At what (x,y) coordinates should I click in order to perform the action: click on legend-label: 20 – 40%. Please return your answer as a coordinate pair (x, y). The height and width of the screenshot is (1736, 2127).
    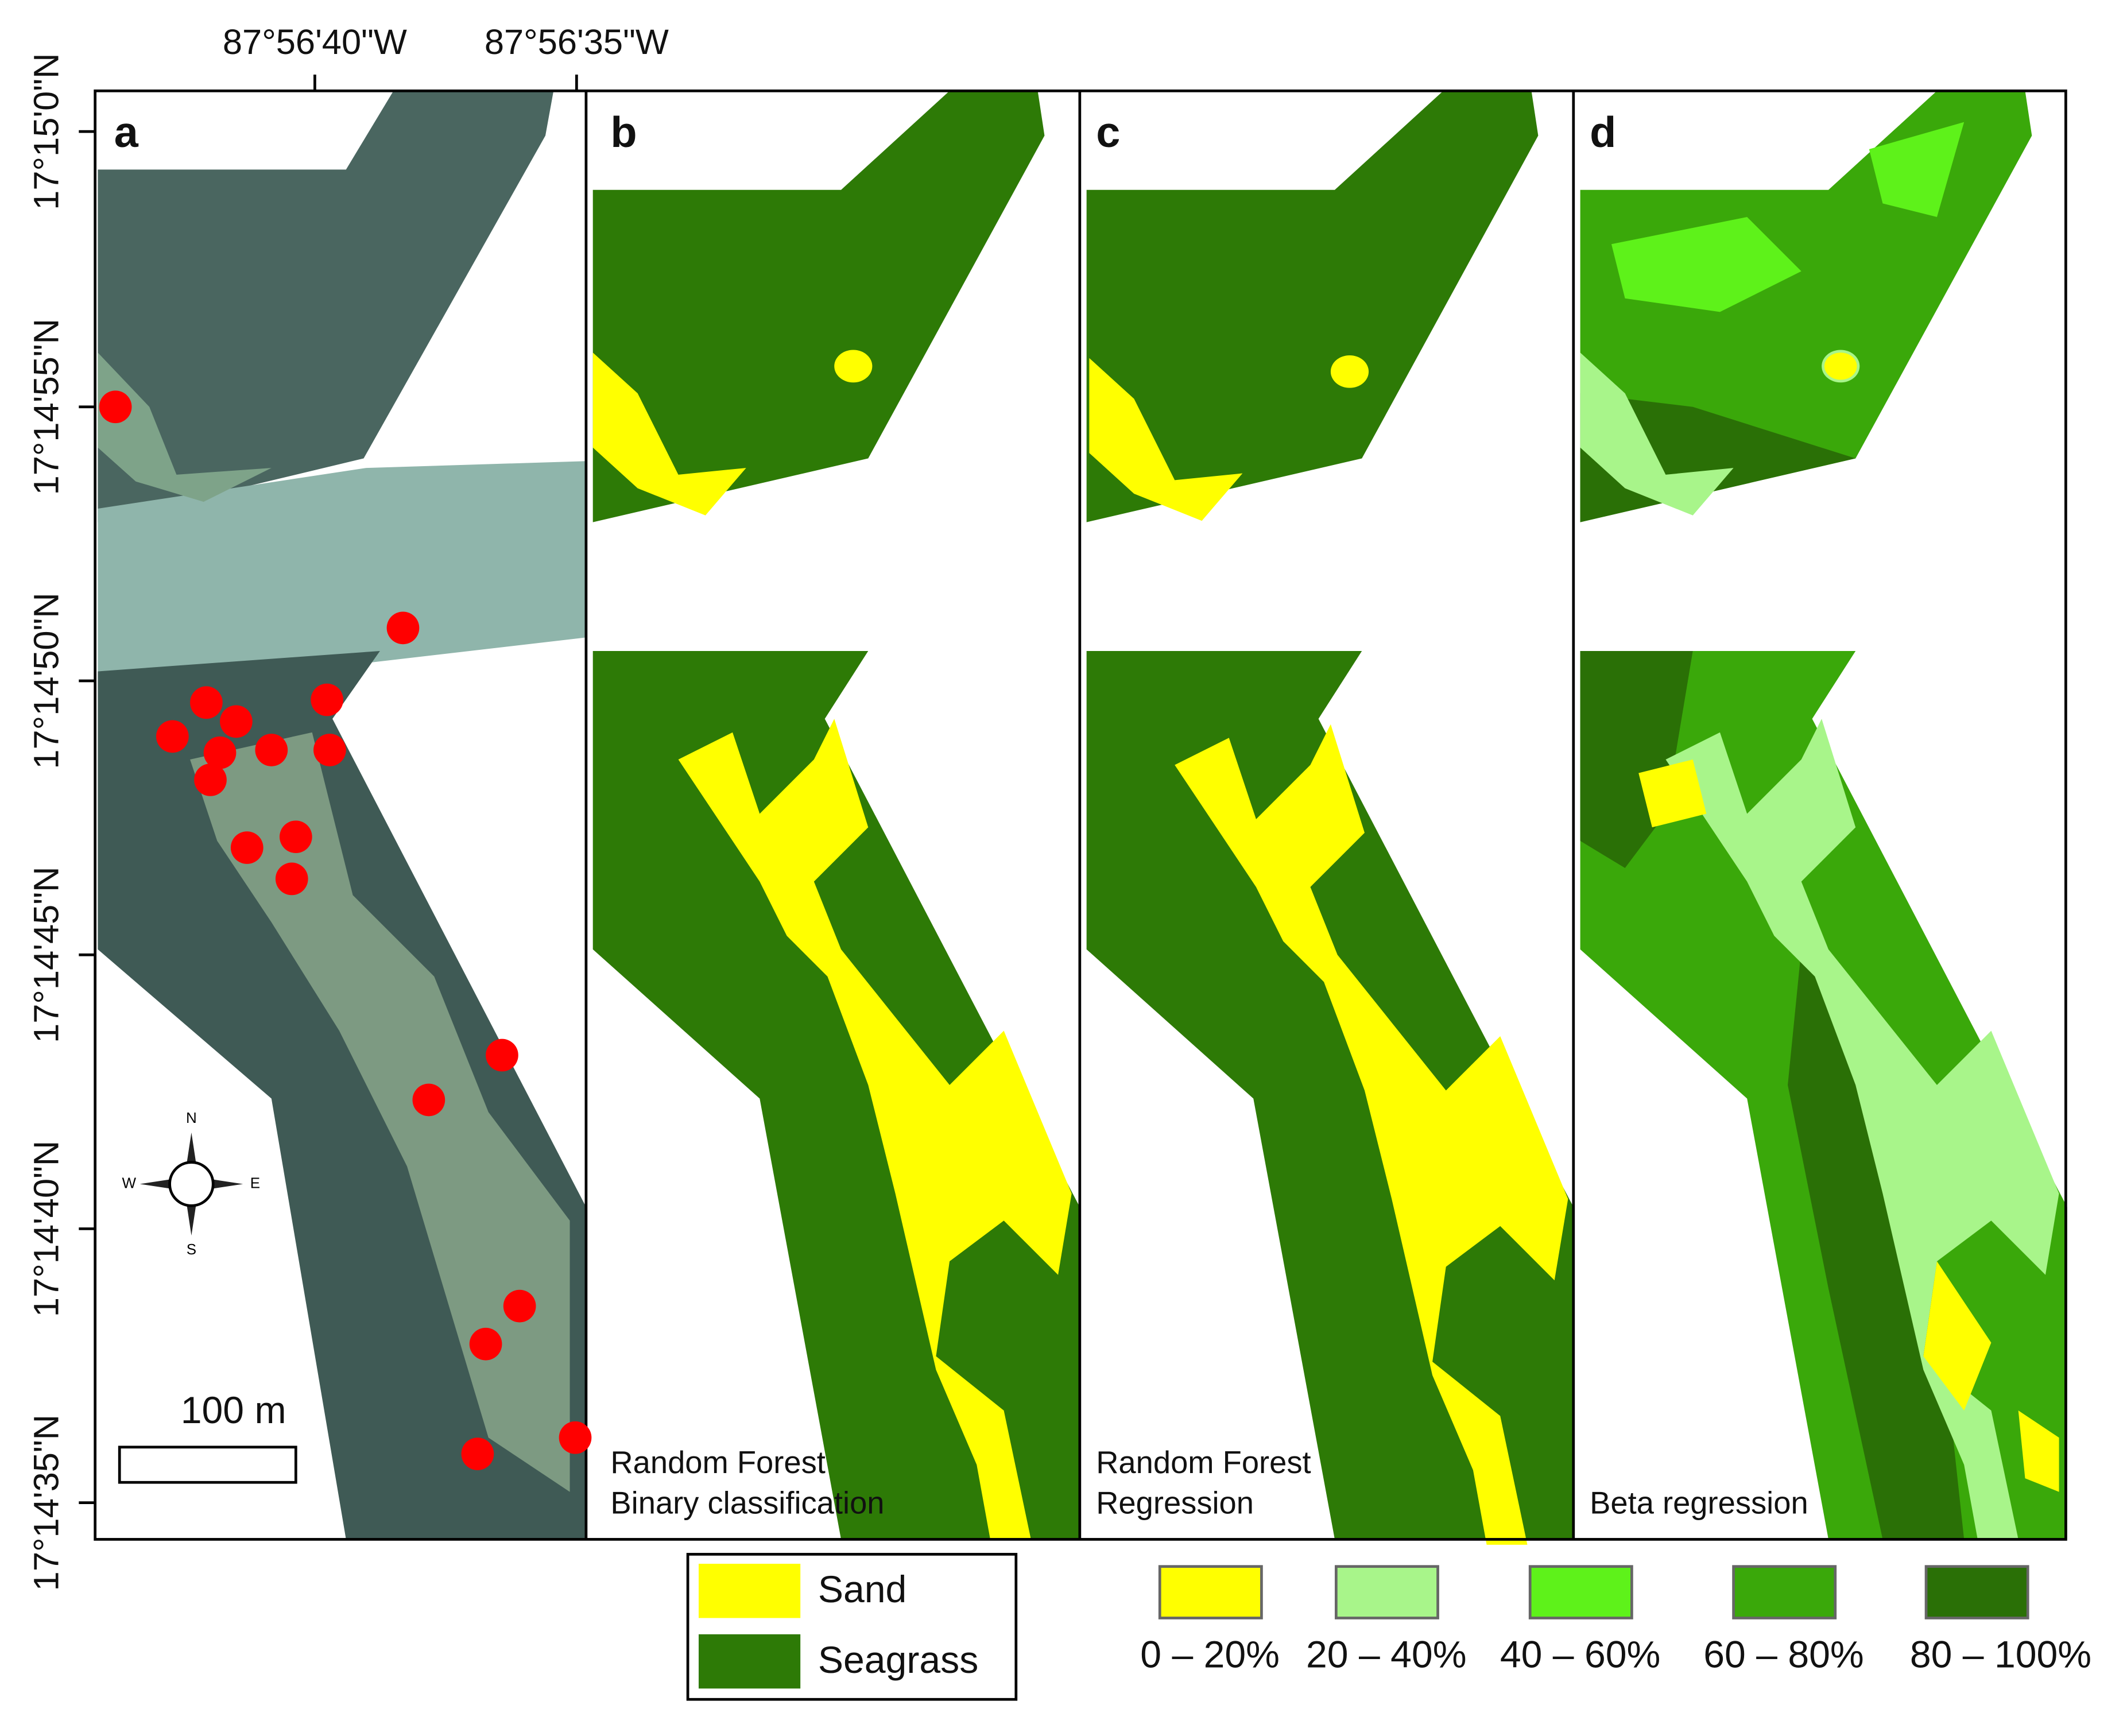
    Looking at the image, I should click on (1386, 1654).